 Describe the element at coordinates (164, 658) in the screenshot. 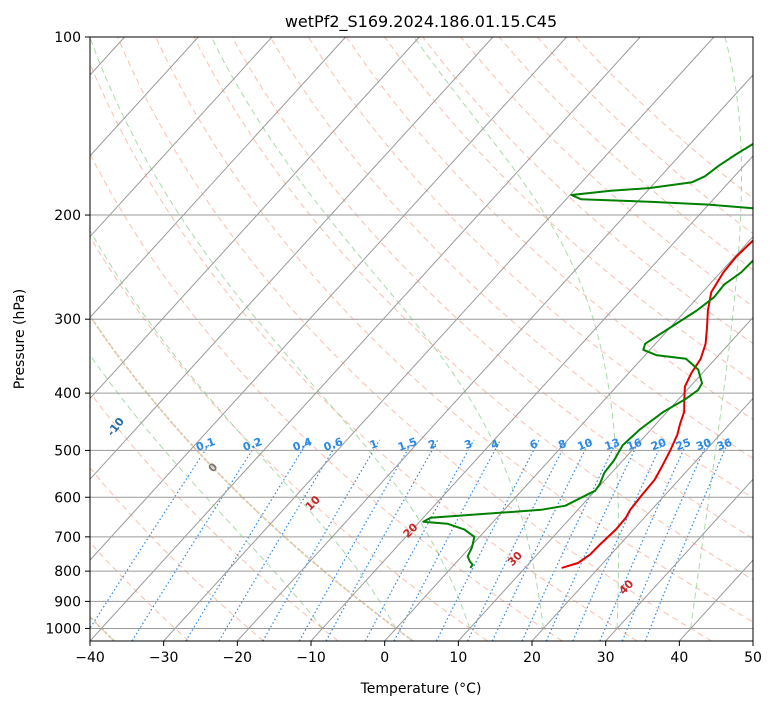

I see `x-tick-label: −30` at that location.